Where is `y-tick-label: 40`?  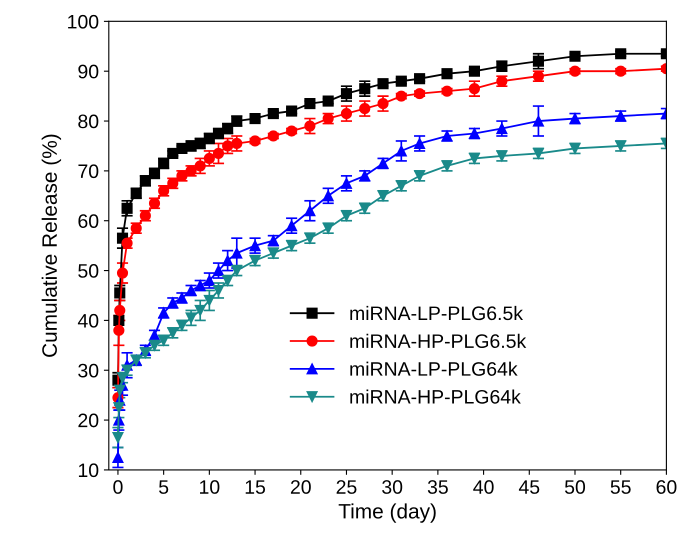 y-tick-label: 40 is located at coordinates (88, 321).